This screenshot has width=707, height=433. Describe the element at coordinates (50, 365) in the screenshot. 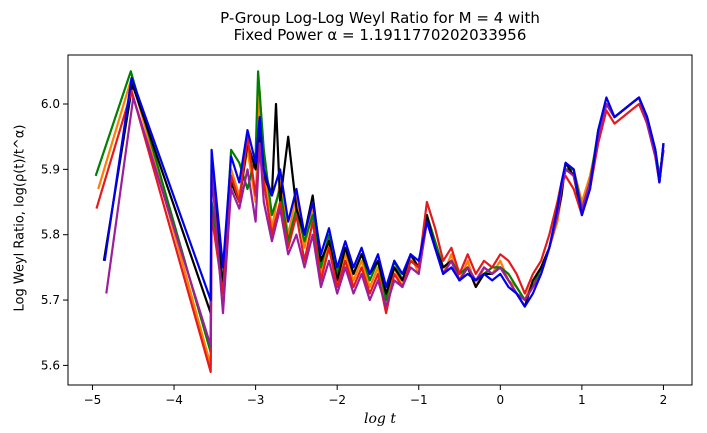

I see `y-tick-label-0: 5.6` at that location.